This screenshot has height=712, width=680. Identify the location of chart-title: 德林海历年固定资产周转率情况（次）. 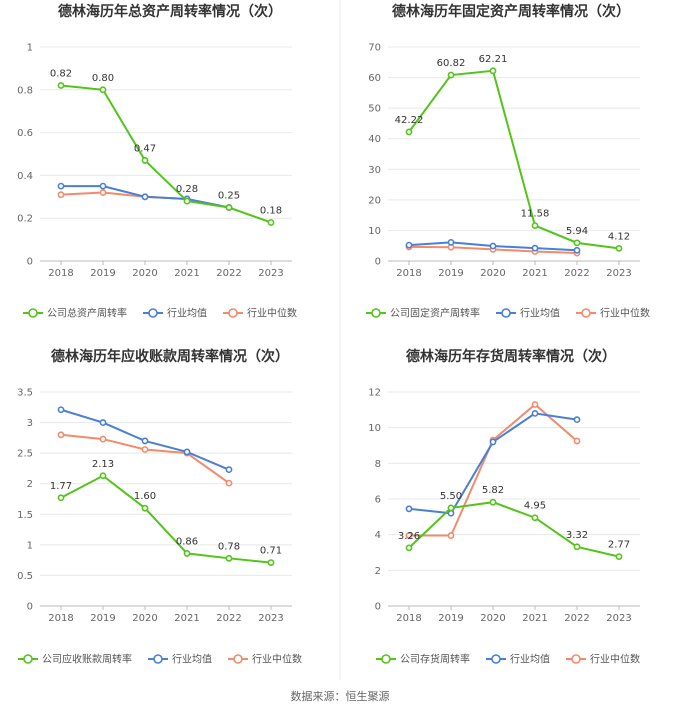
(511, 11).